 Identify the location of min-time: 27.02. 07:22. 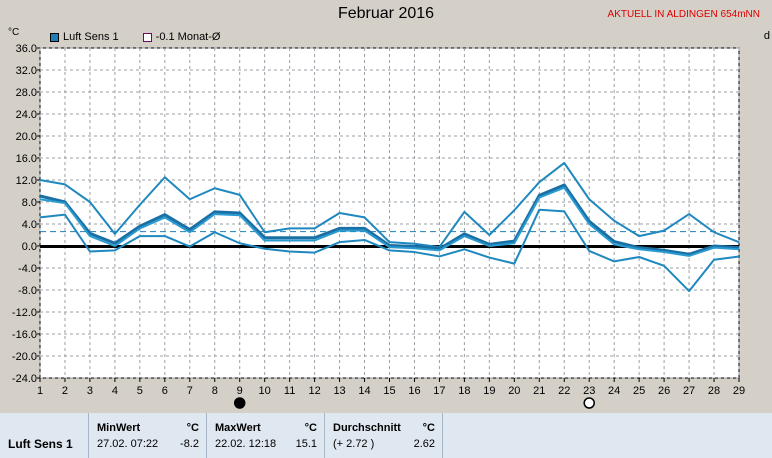
(128, 444).